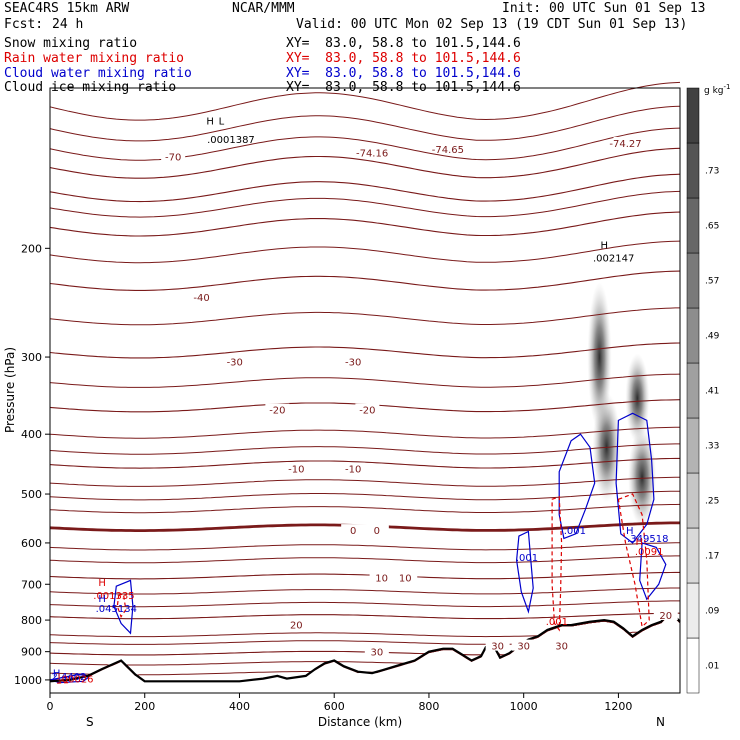  I want to click on colorbar-tick-label: .49, so click(712, 337).